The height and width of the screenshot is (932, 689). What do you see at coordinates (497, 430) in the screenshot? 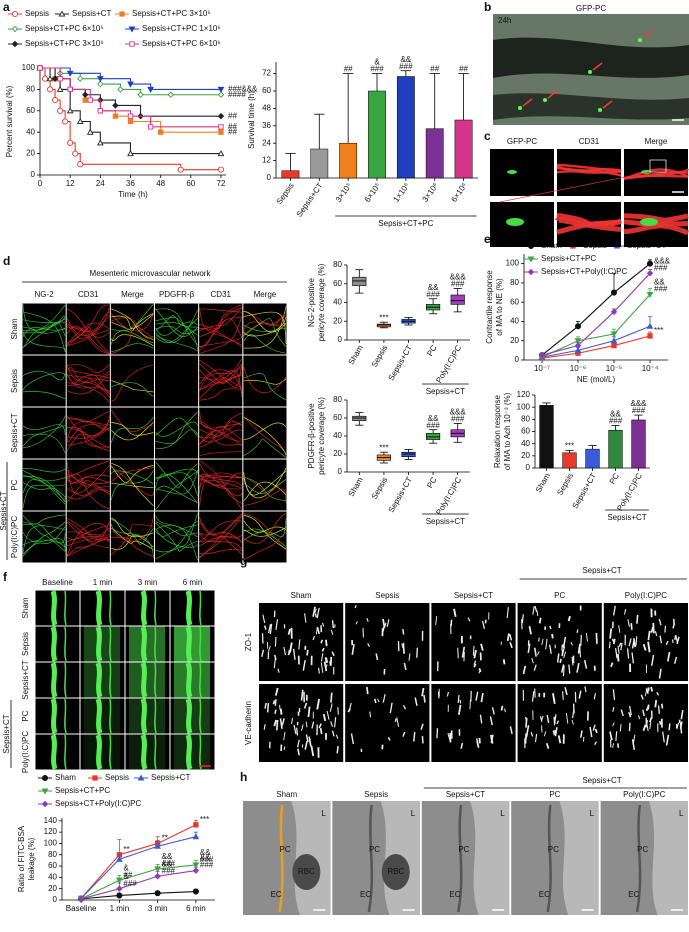
I see `y-axis-label: Relaxation response` at bounding box center [497, 430].